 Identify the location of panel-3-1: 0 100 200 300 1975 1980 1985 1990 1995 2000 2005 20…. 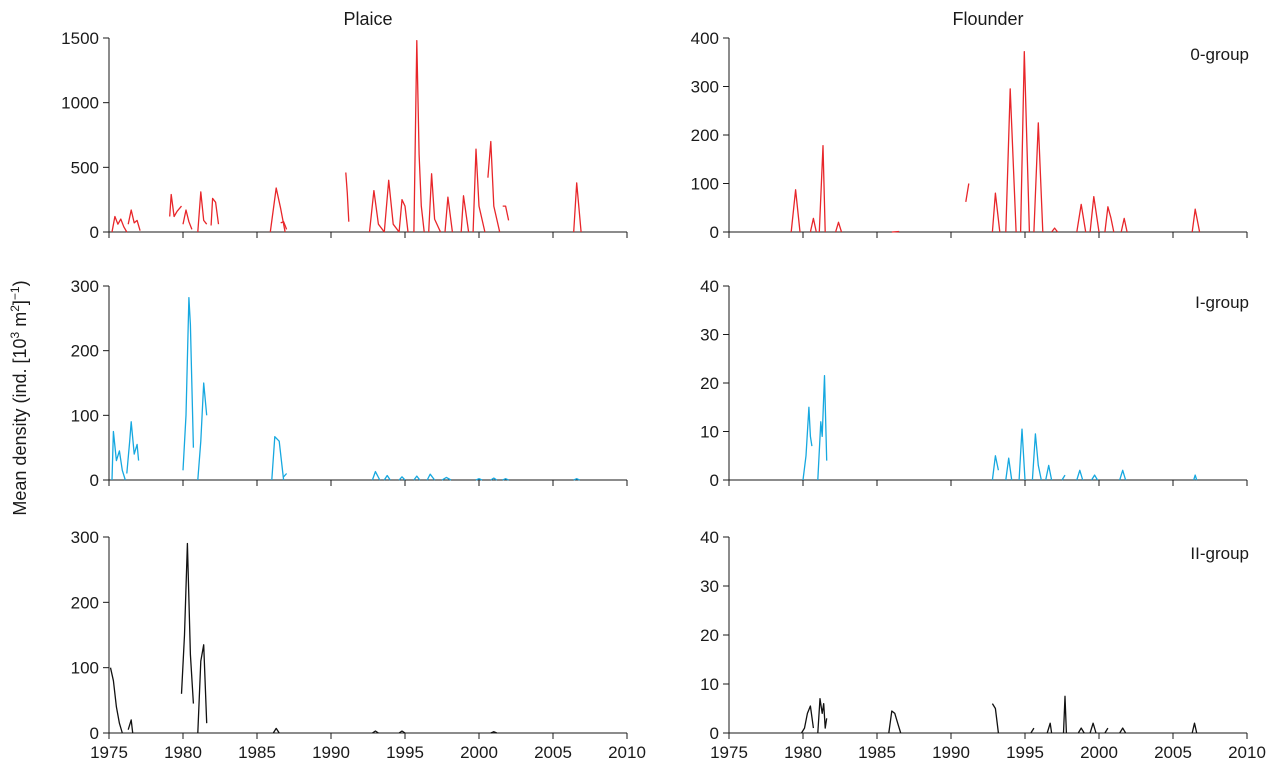
(358, 645).